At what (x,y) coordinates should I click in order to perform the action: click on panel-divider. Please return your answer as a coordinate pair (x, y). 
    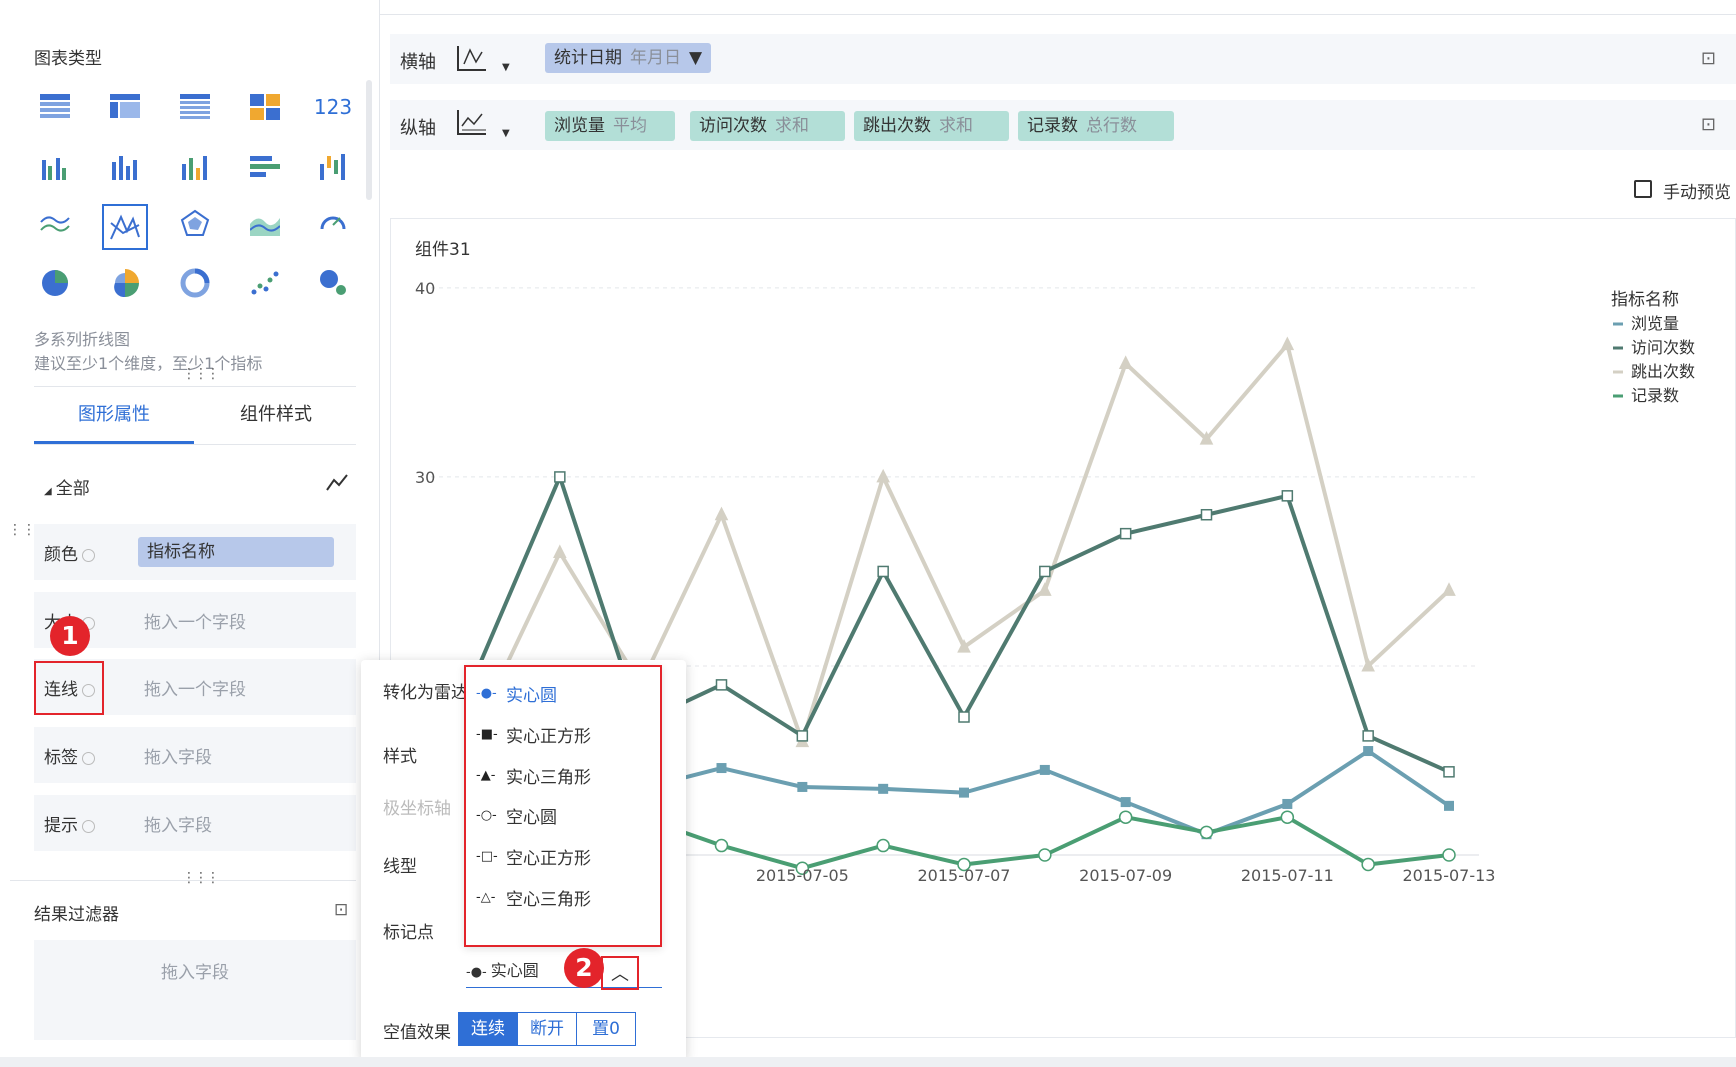
    Looking at the image, I should click on (379, 533).